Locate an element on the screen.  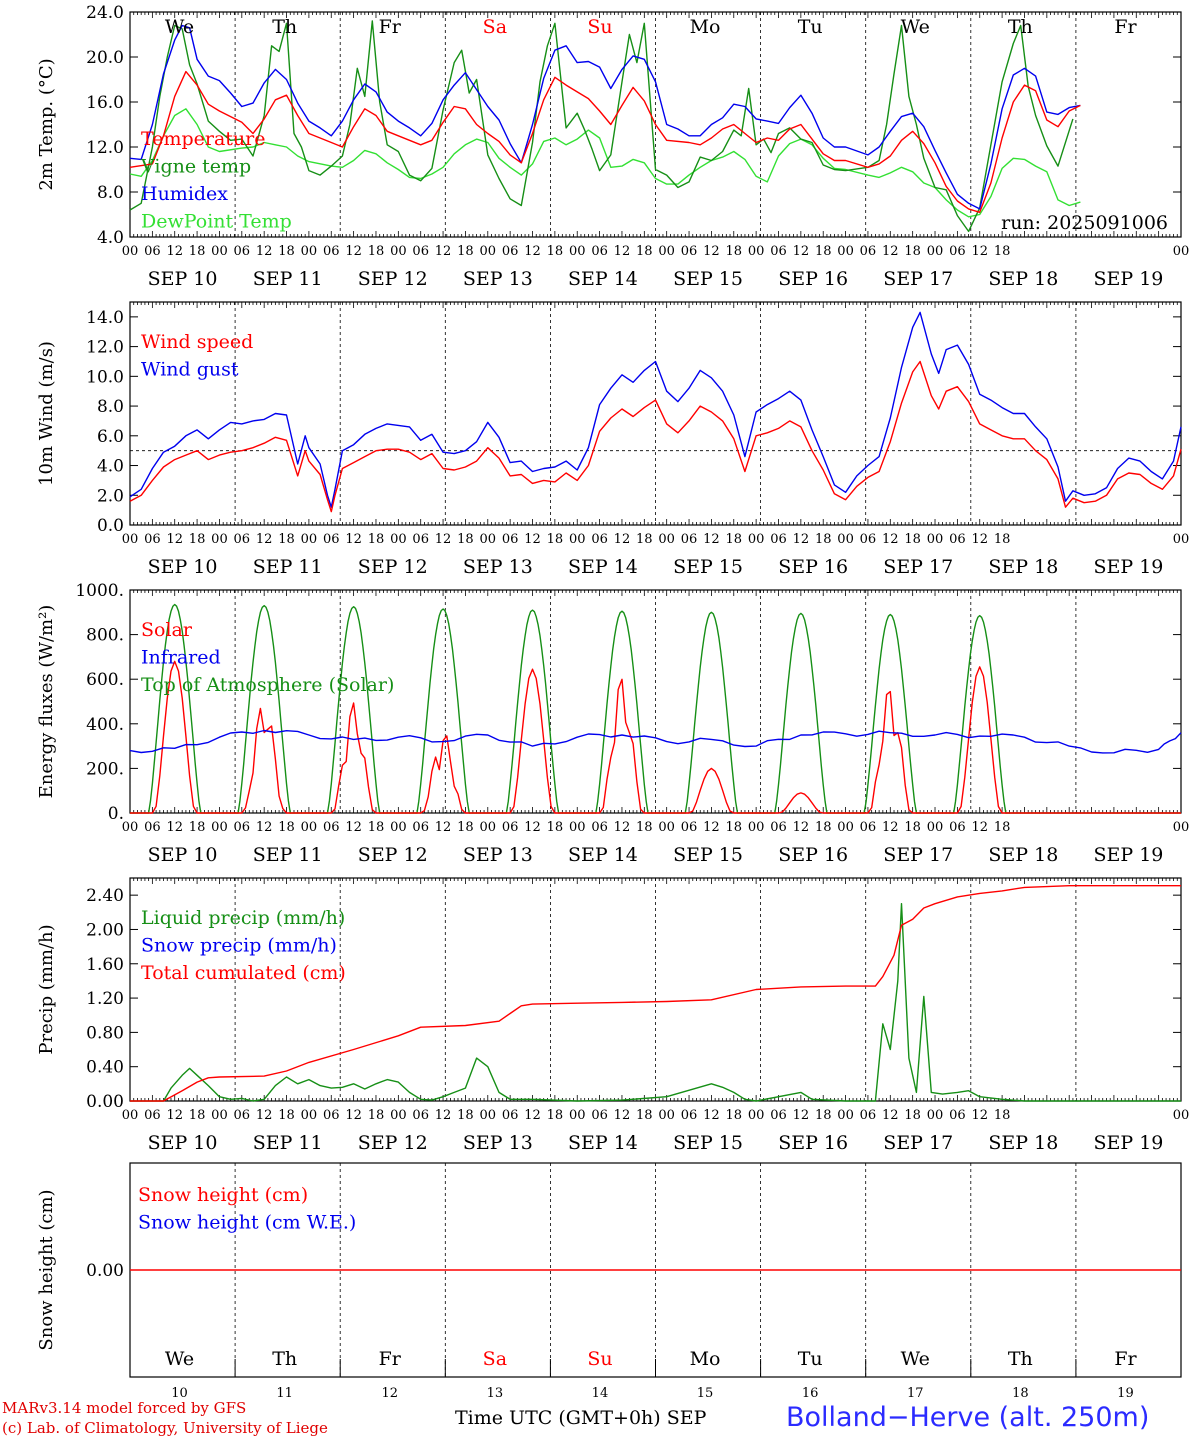
date-label: SEP 14 is located at coordinates (603, 567).